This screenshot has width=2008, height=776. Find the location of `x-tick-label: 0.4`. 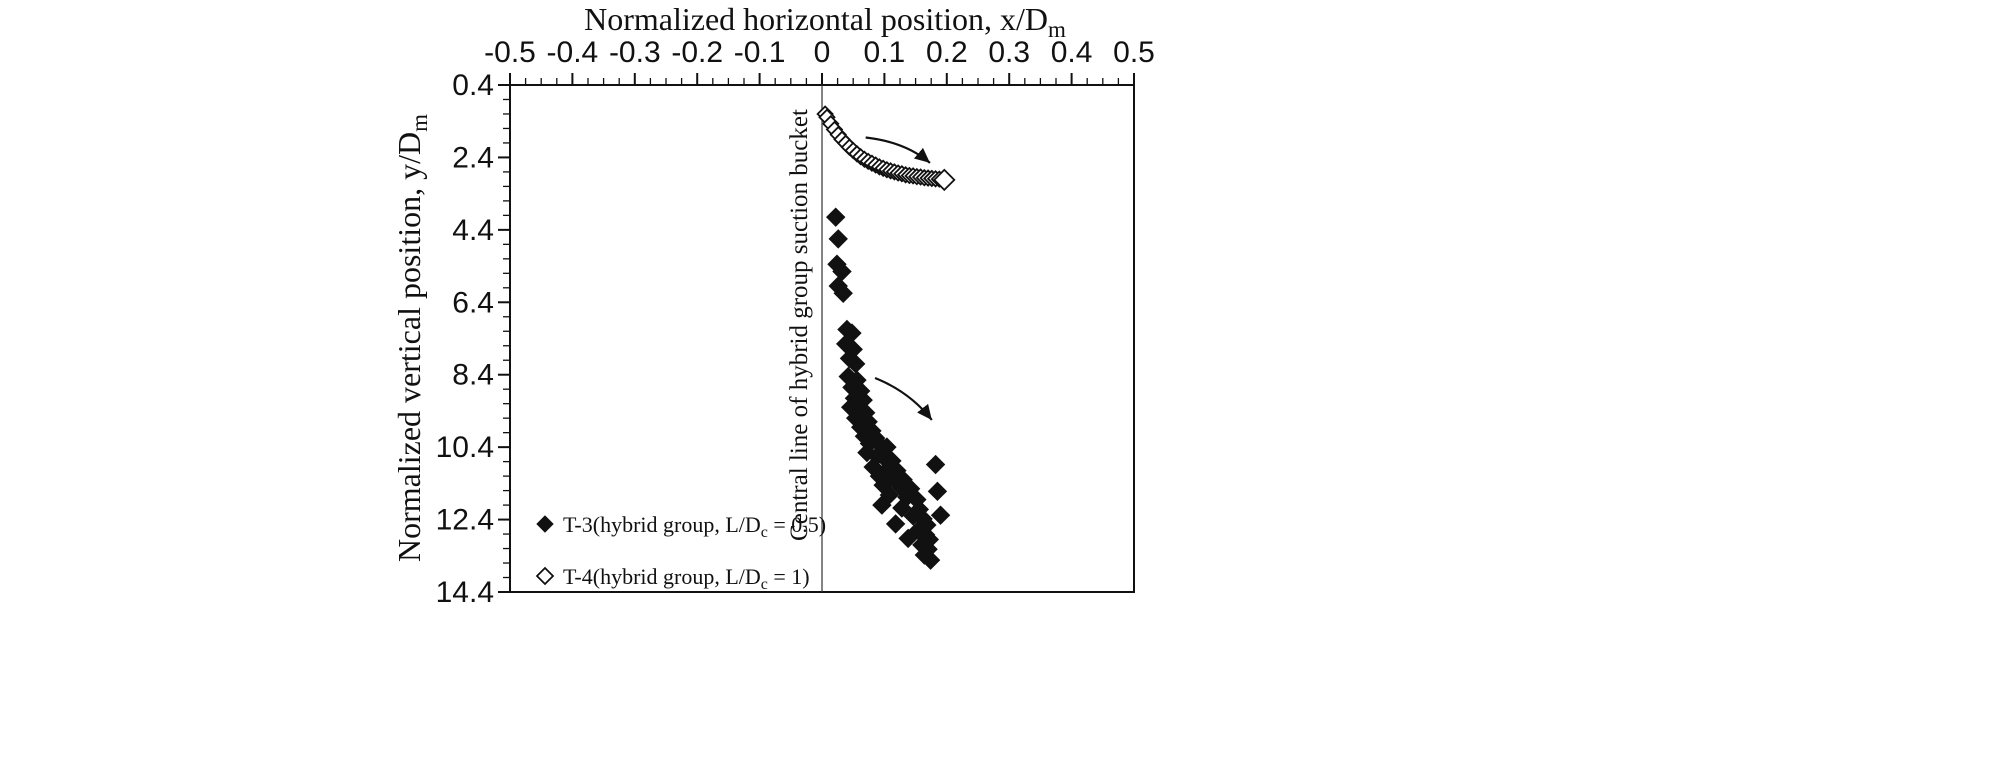

x-tick-label: 0.4 is located at coordinates (1072, 52).